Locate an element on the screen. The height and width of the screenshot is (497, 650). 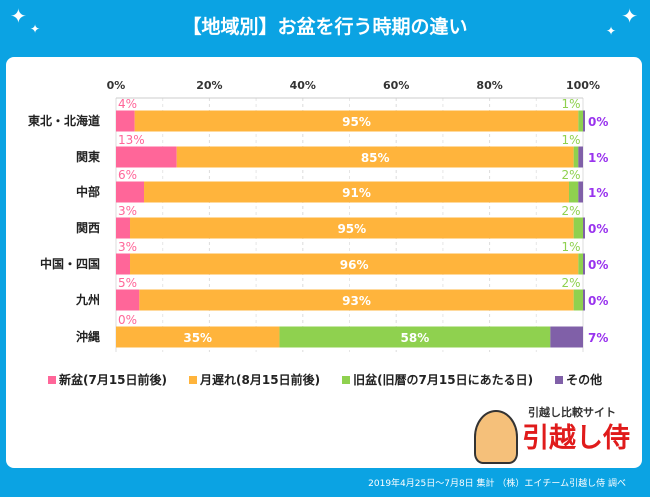
logo-title: 引越し侍 is located at coordinates (576, 438).